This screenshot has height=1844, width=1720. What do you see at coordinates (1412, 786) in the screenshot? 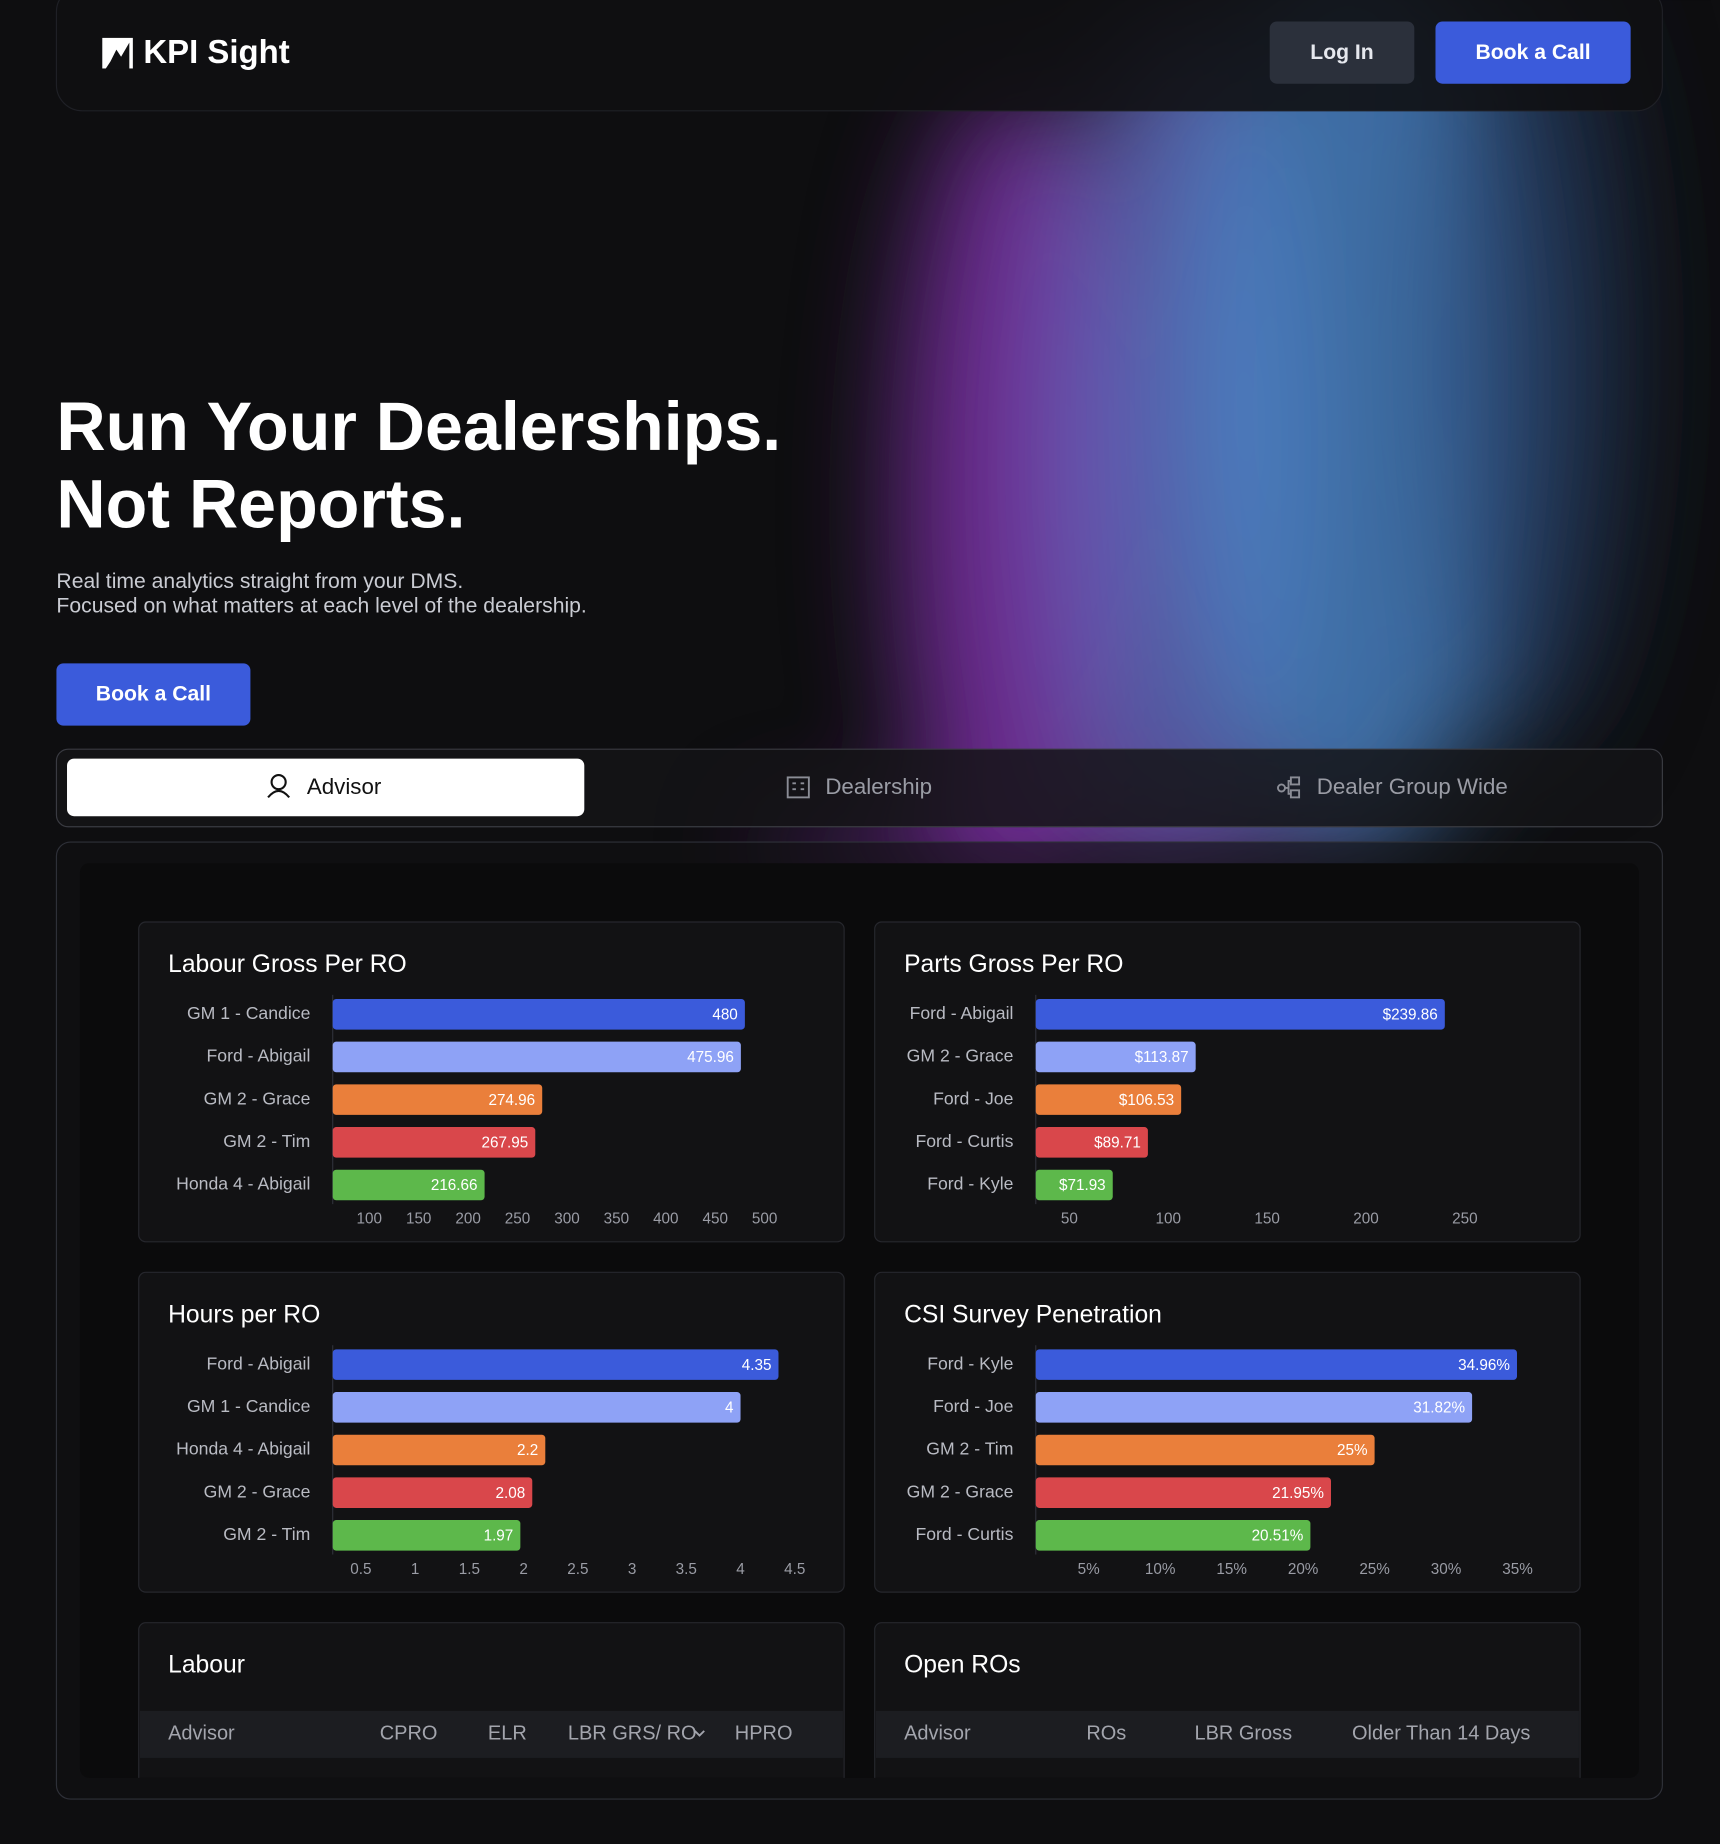
I see `tab-label: Dealer Group Wide` at bounding box center [1412, 786].